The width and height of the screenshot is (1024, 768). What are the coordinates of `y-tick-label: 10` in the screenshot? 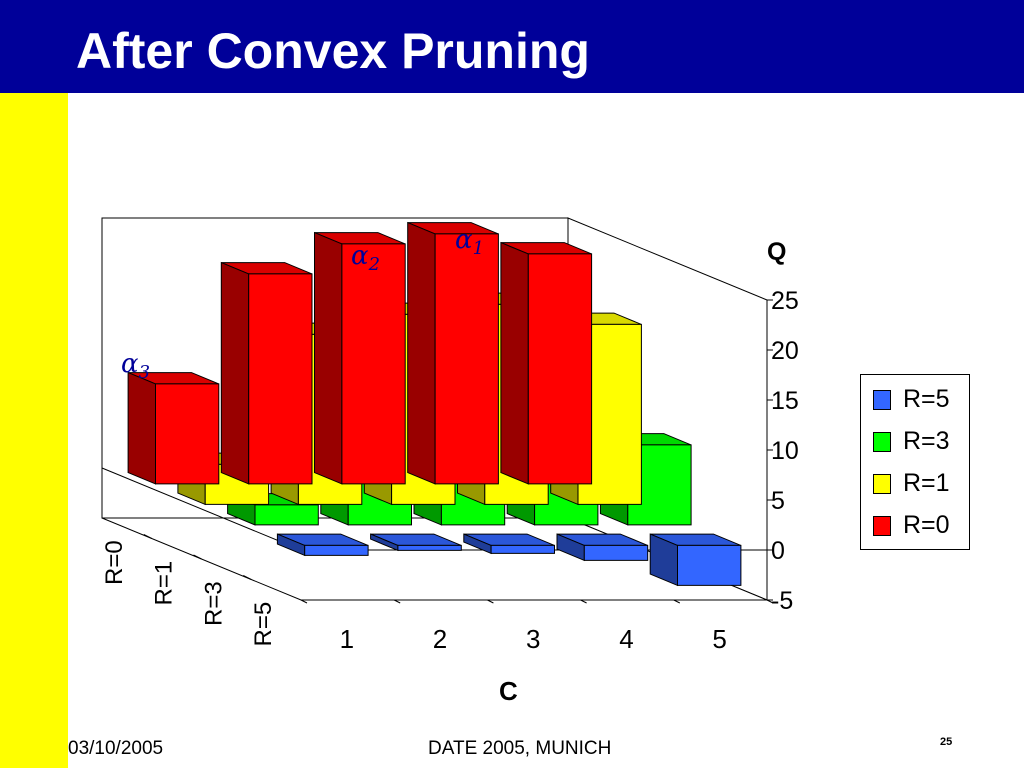 It's located at (785, 451).